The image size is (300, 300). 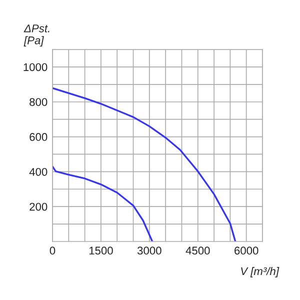 I want to click on y-tick-label: 400, so click(x=38, y=172).